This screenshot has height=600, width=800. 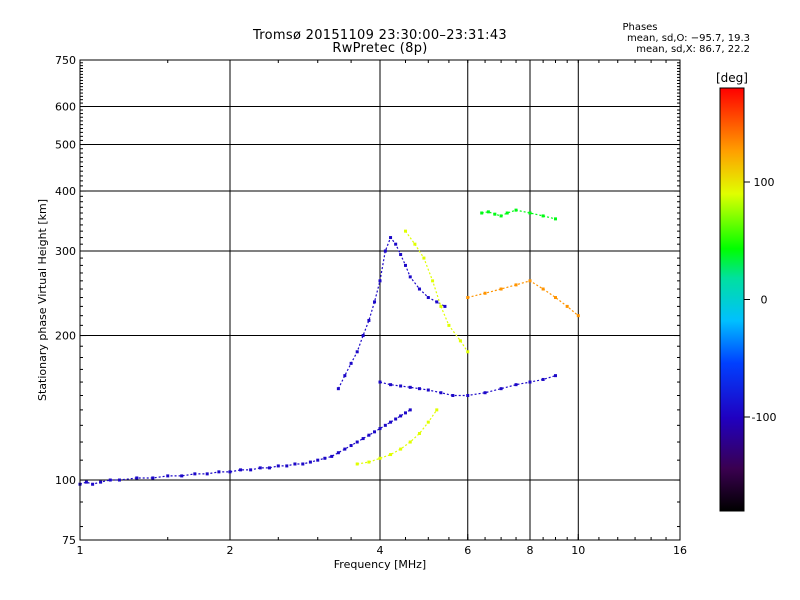 What do you see at coordinates (530, 550) in the screenshot?
I see `x-tick-label: 8` at bounding box center [530, 550].